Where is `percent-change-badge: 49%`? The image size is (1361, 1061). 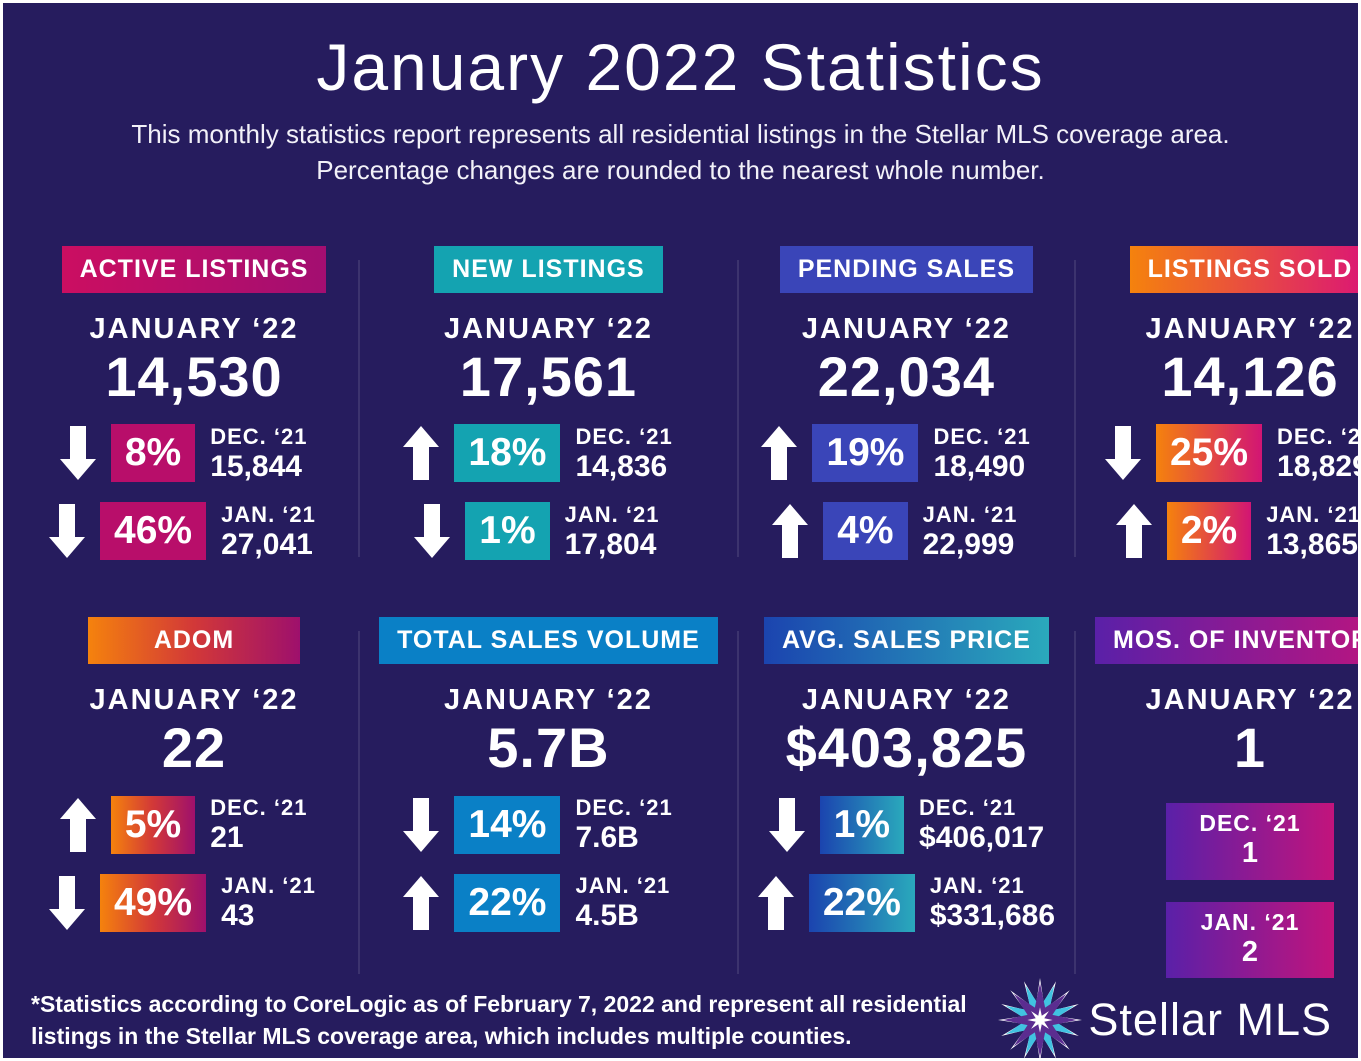
percent-change-badge: 49% is located at coordinates (153, 902).